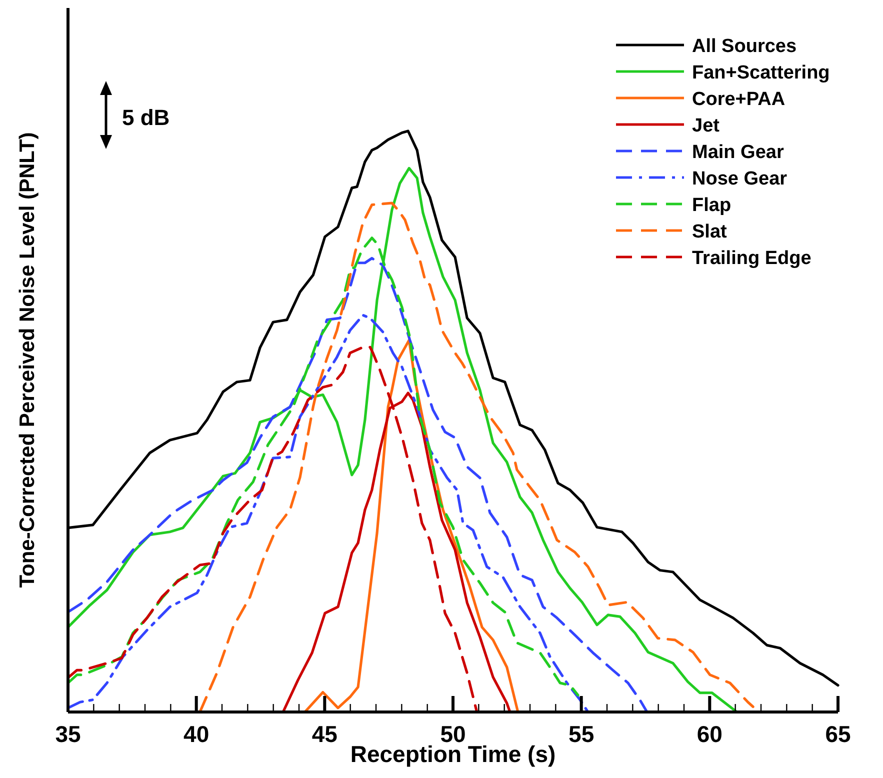  I want to click on x-tick-label: 40, so click(197, 734).